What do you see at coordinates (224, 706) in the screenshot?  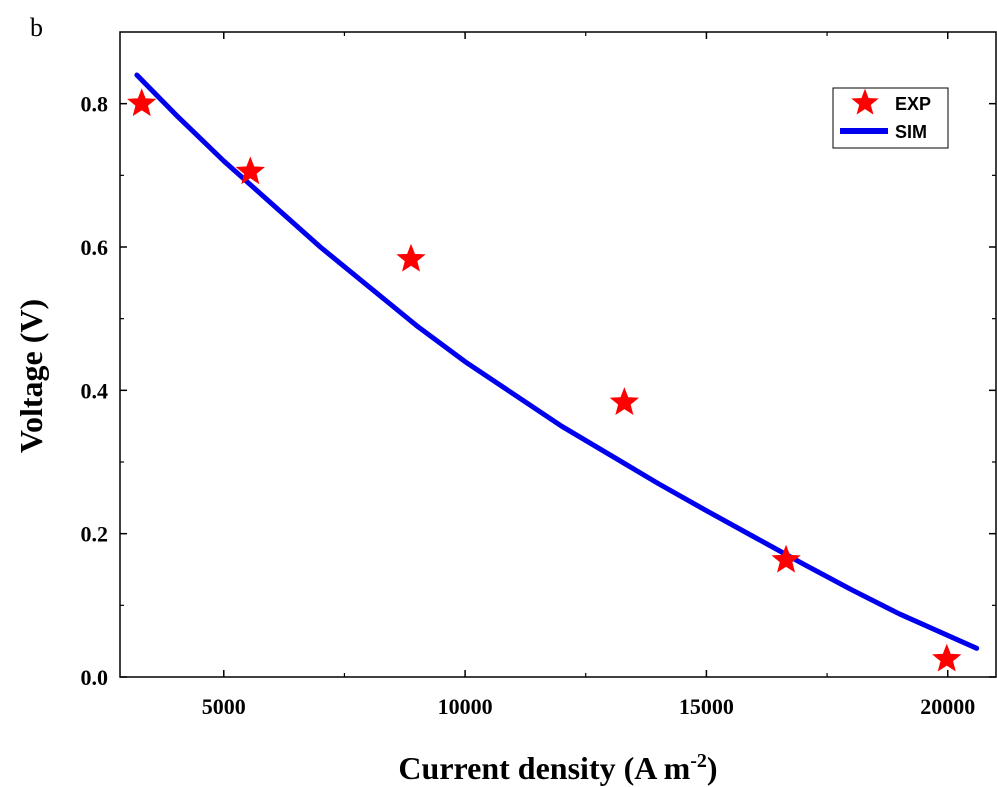 I see `x-tick-label: 5000` at bounding box center [224, 706].